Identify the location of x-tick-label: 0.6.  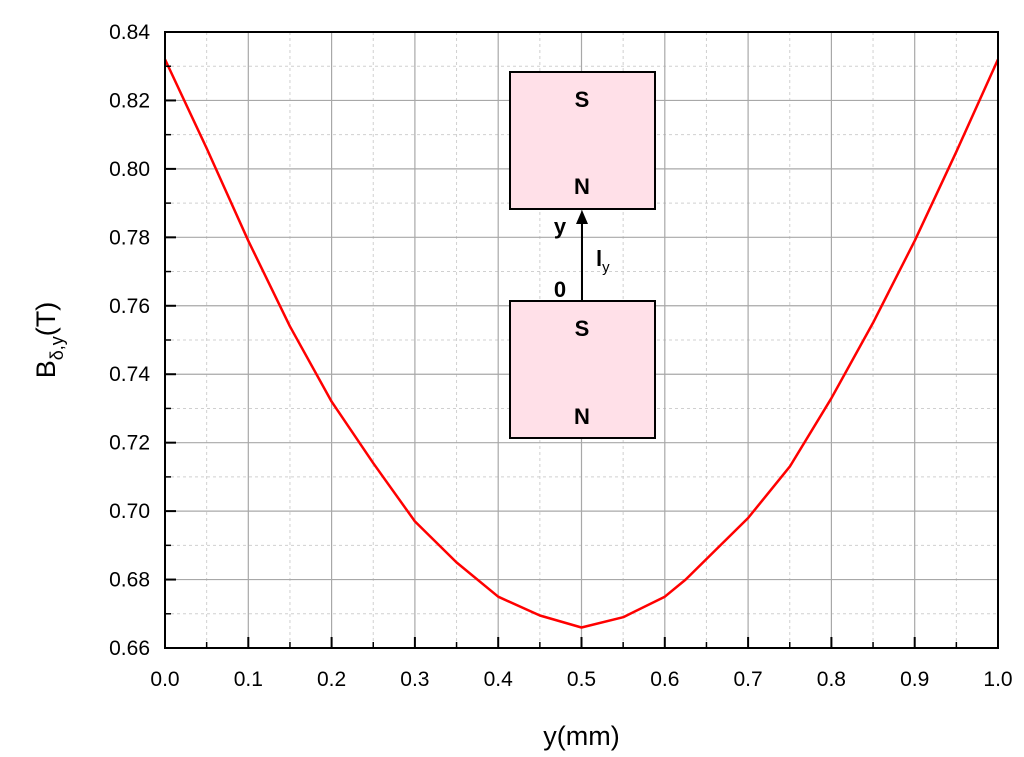
(664, 679).